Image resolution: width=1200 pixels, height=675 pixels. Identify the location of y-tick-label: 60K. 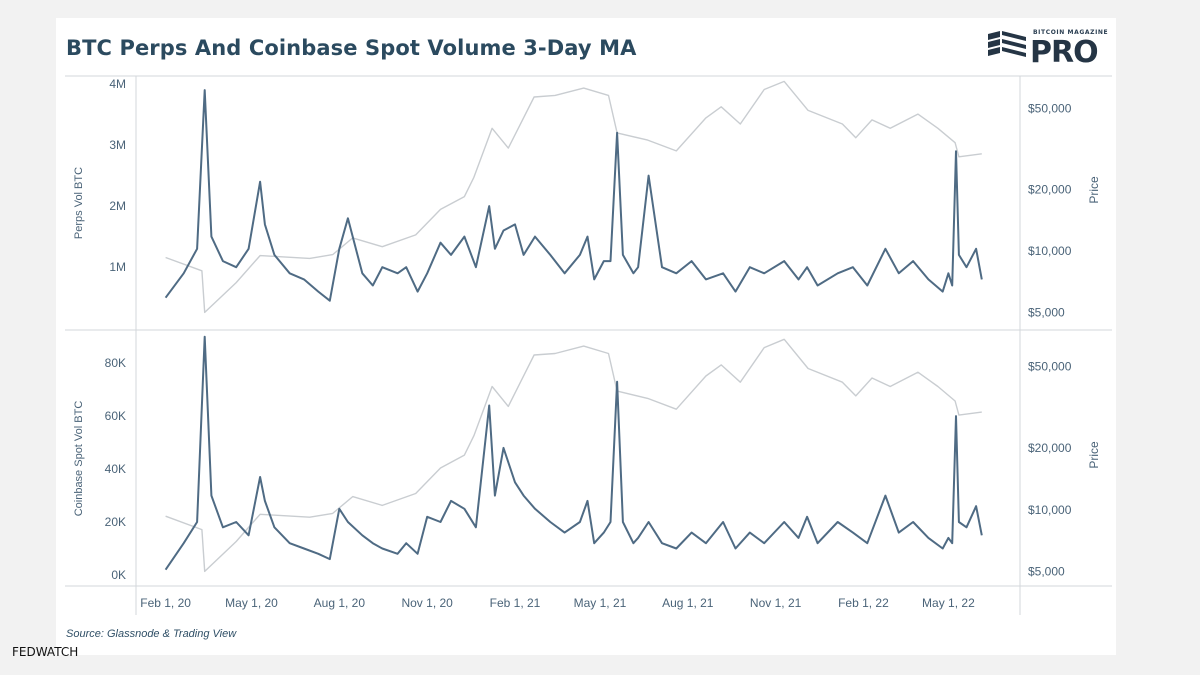
(115, 416).